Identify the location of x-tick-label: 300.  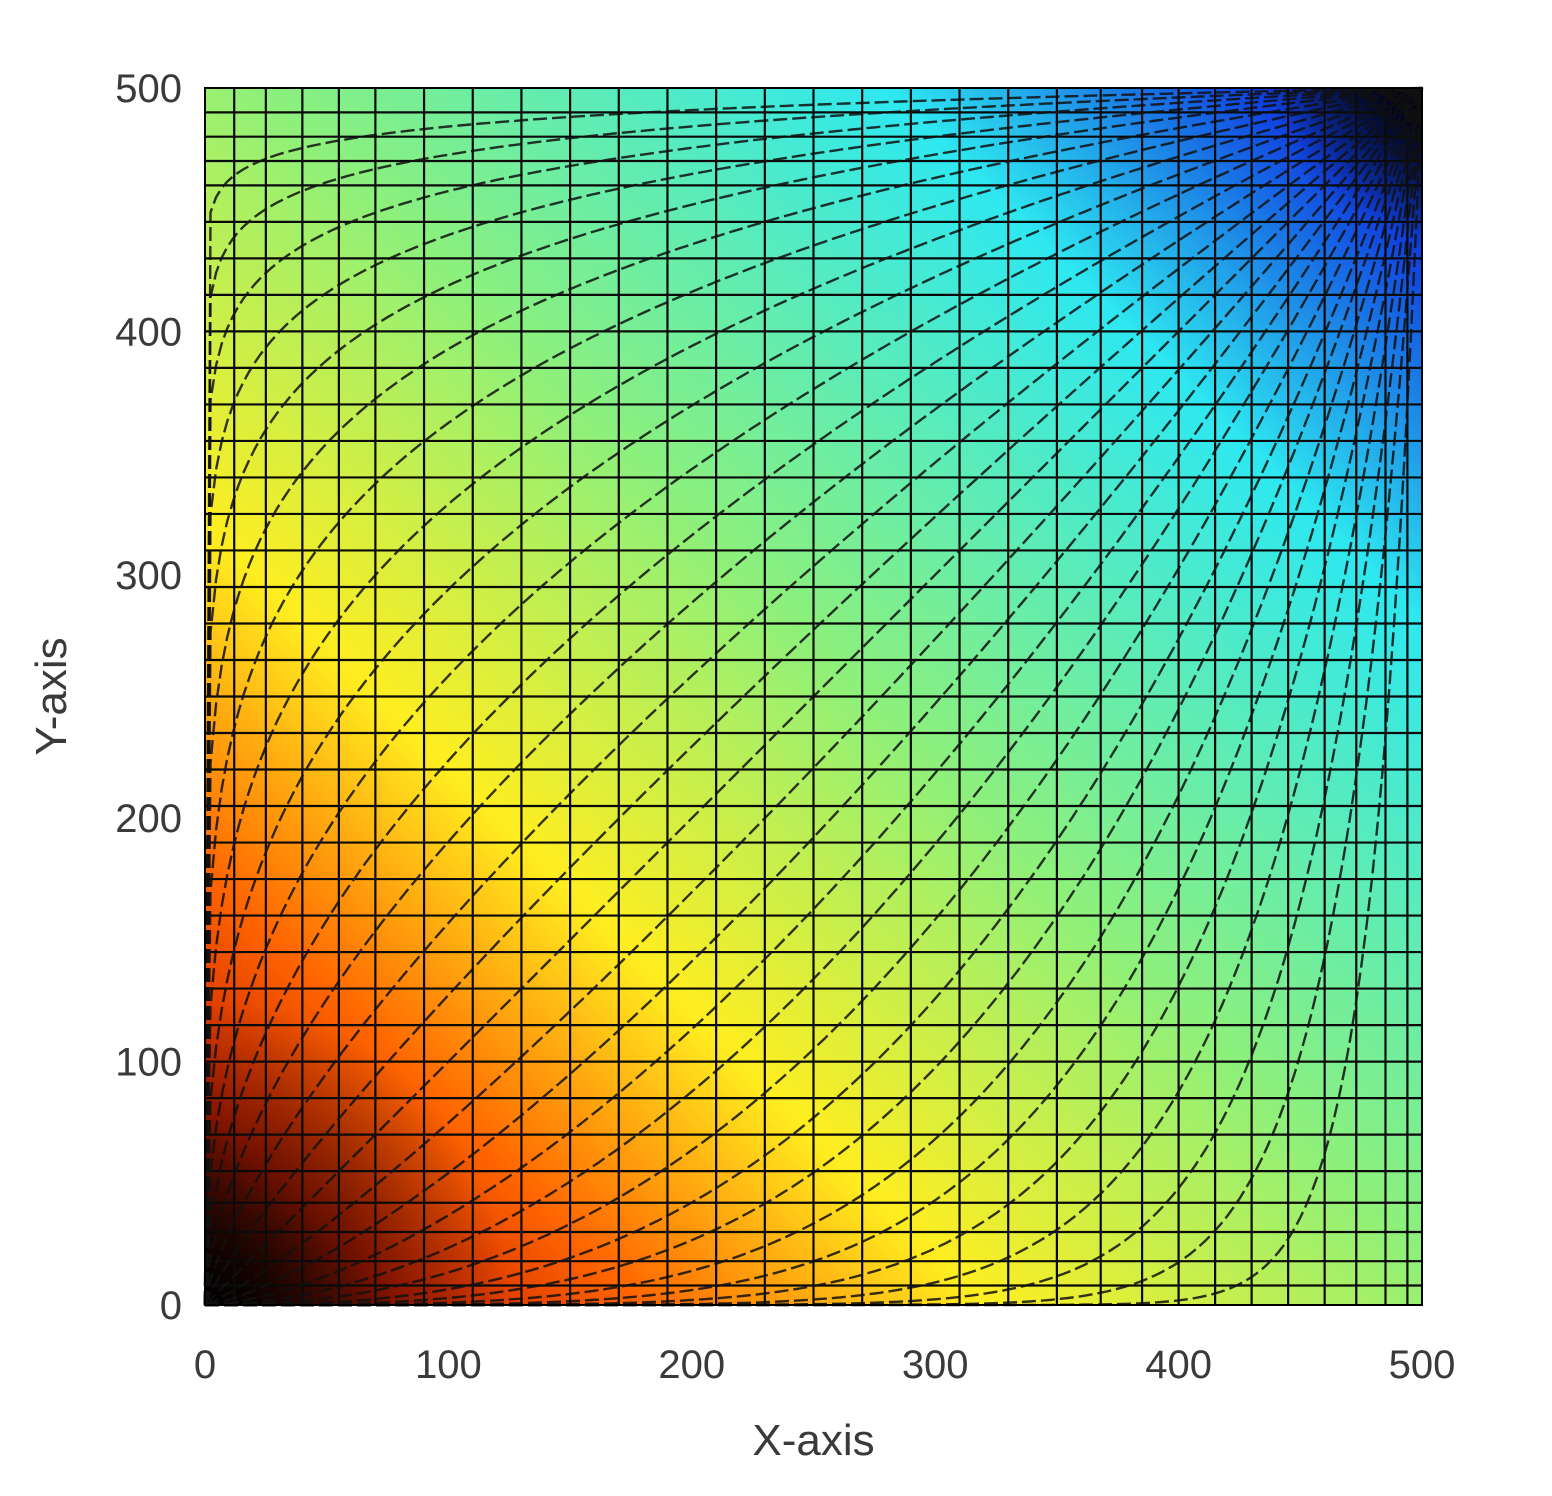
(935, 1365).